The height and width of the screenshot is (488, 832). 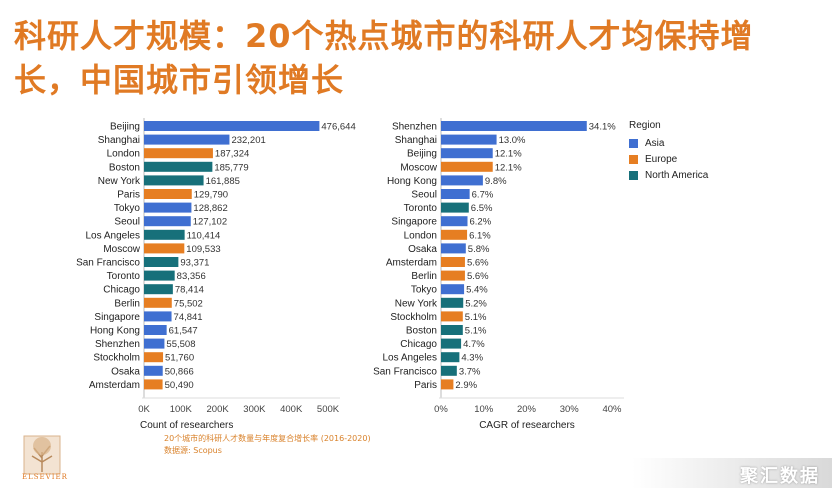 I want to click on page-title: 科研人才规模：20个热点城市的科研人才均保持增长，中国城市引领增长, so click(x=384, y=58).